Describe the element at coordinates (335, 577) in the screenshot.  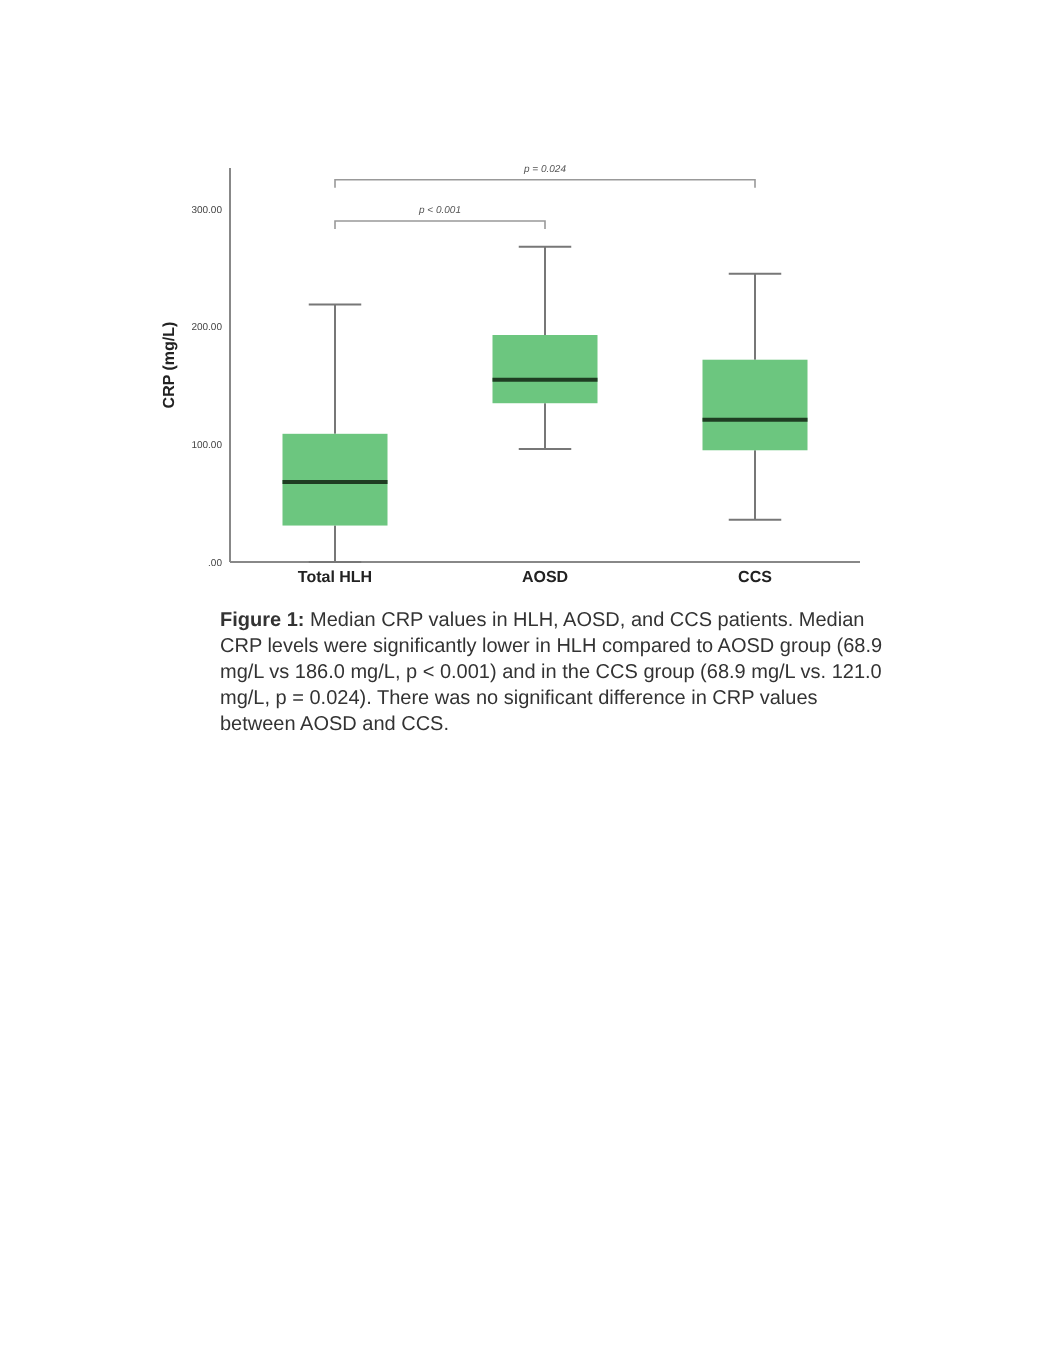
I see `x-tick-label: Total HLH` at that location.